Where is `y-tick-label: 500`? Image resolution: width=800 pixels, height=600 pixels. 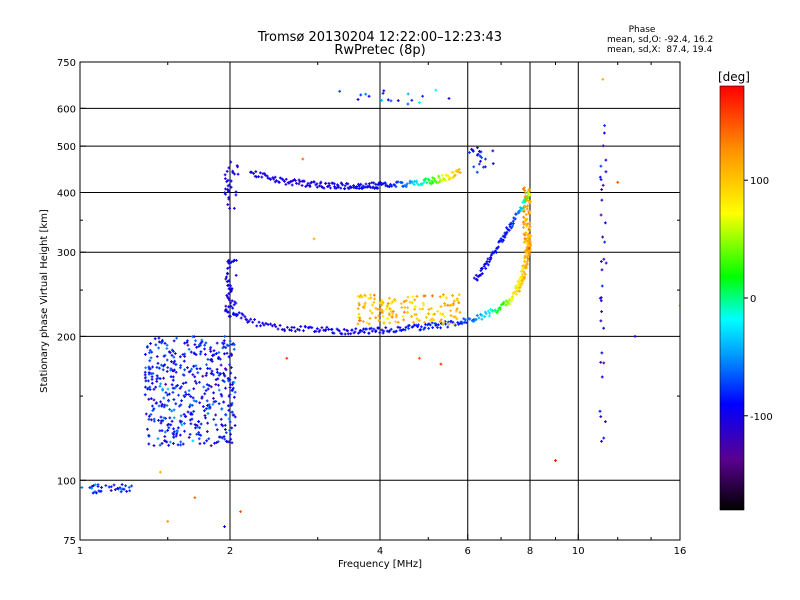
y-tick-label: 500 is located at coordinates (66, 147).